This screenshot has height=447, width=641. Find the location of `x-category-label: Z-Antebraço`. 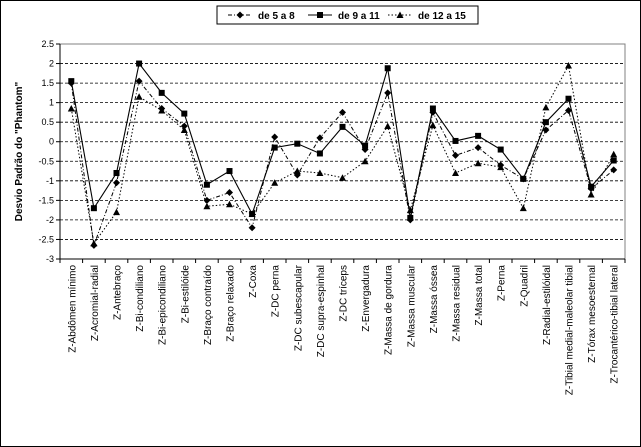

x-category-label: Z-Antebraço is located at coordinates (118, 292).